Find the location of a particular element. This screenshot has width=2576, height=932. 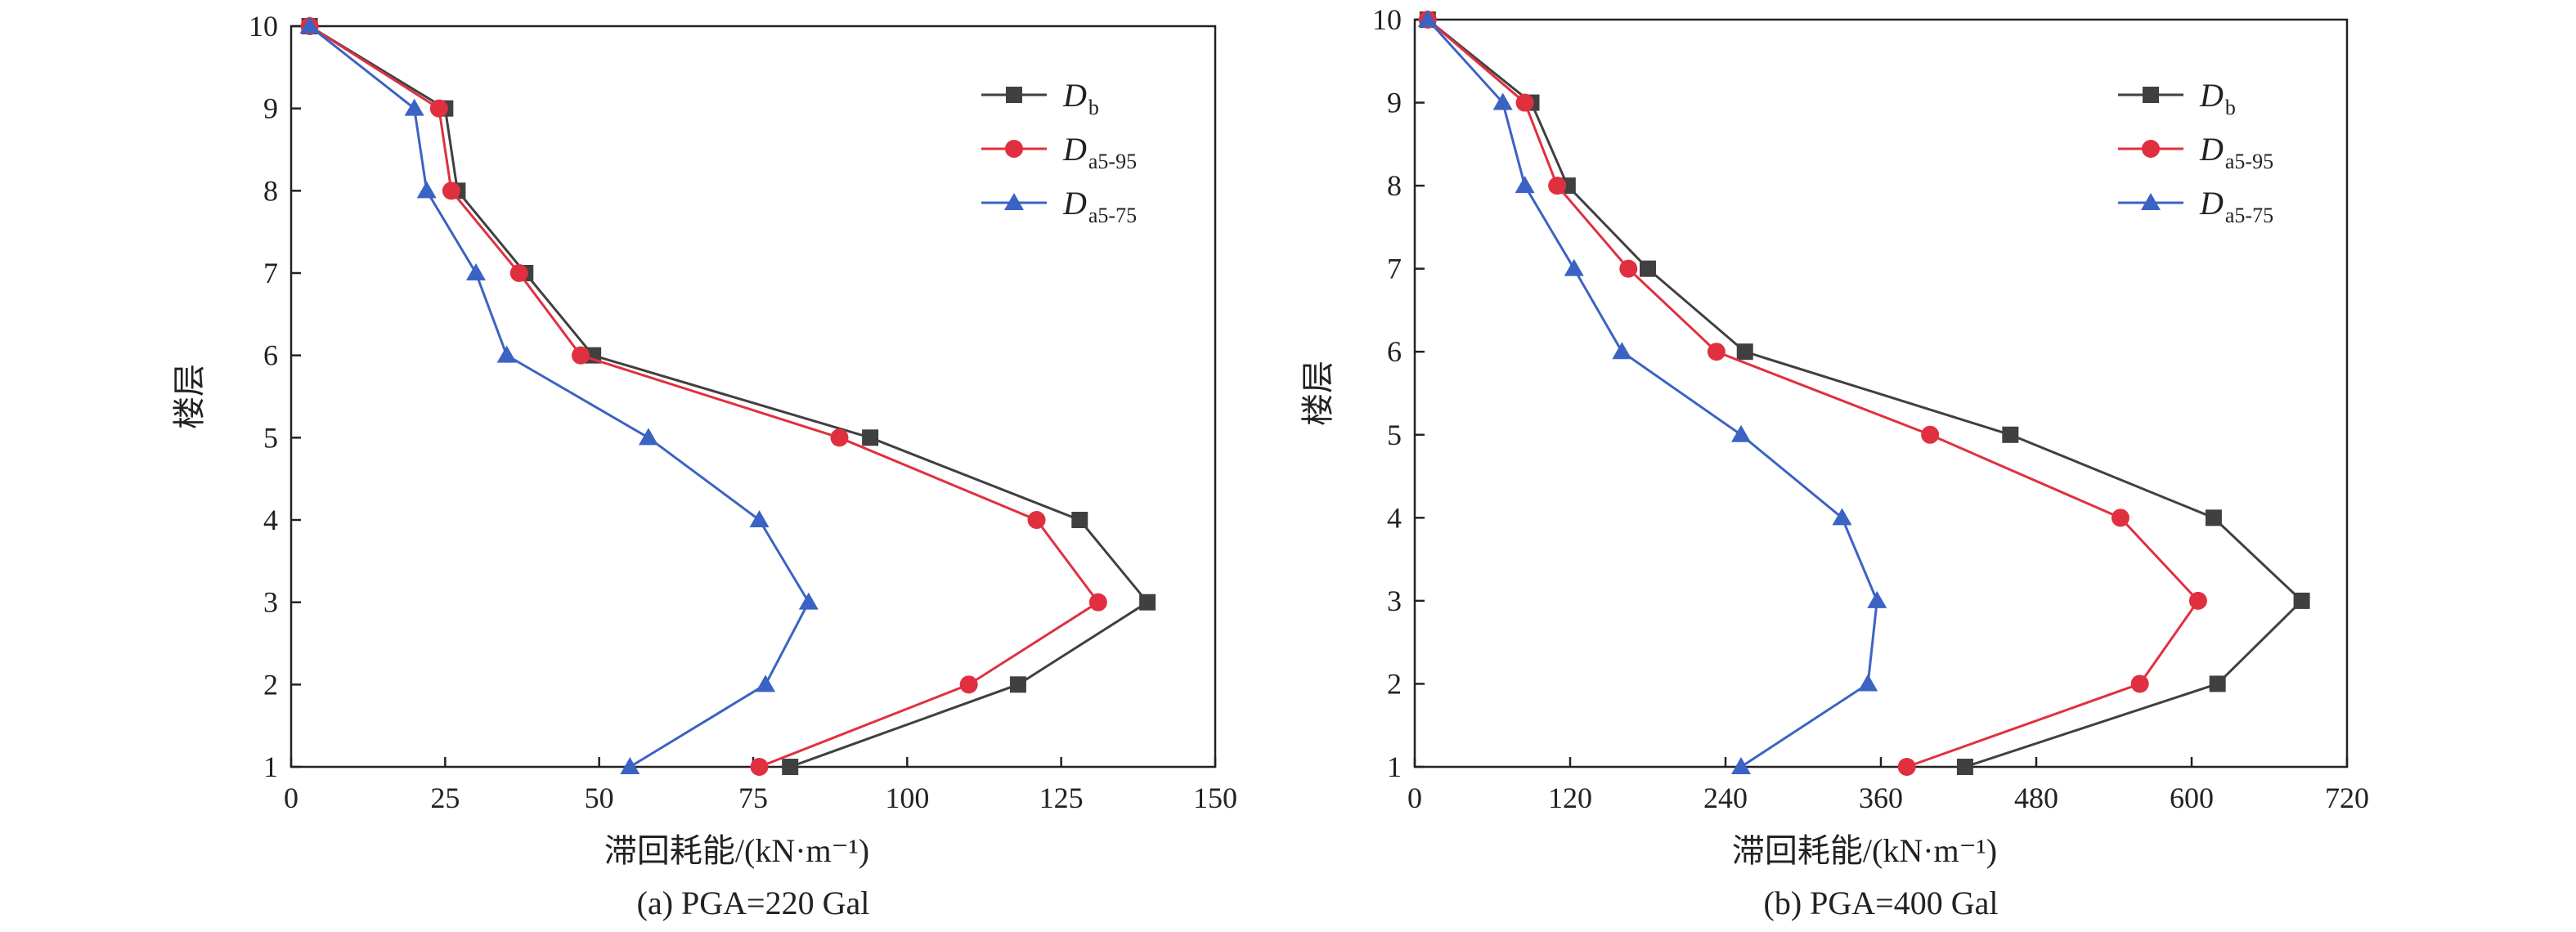

x-tick-label: 120 is located at coordinates (1570, 798).